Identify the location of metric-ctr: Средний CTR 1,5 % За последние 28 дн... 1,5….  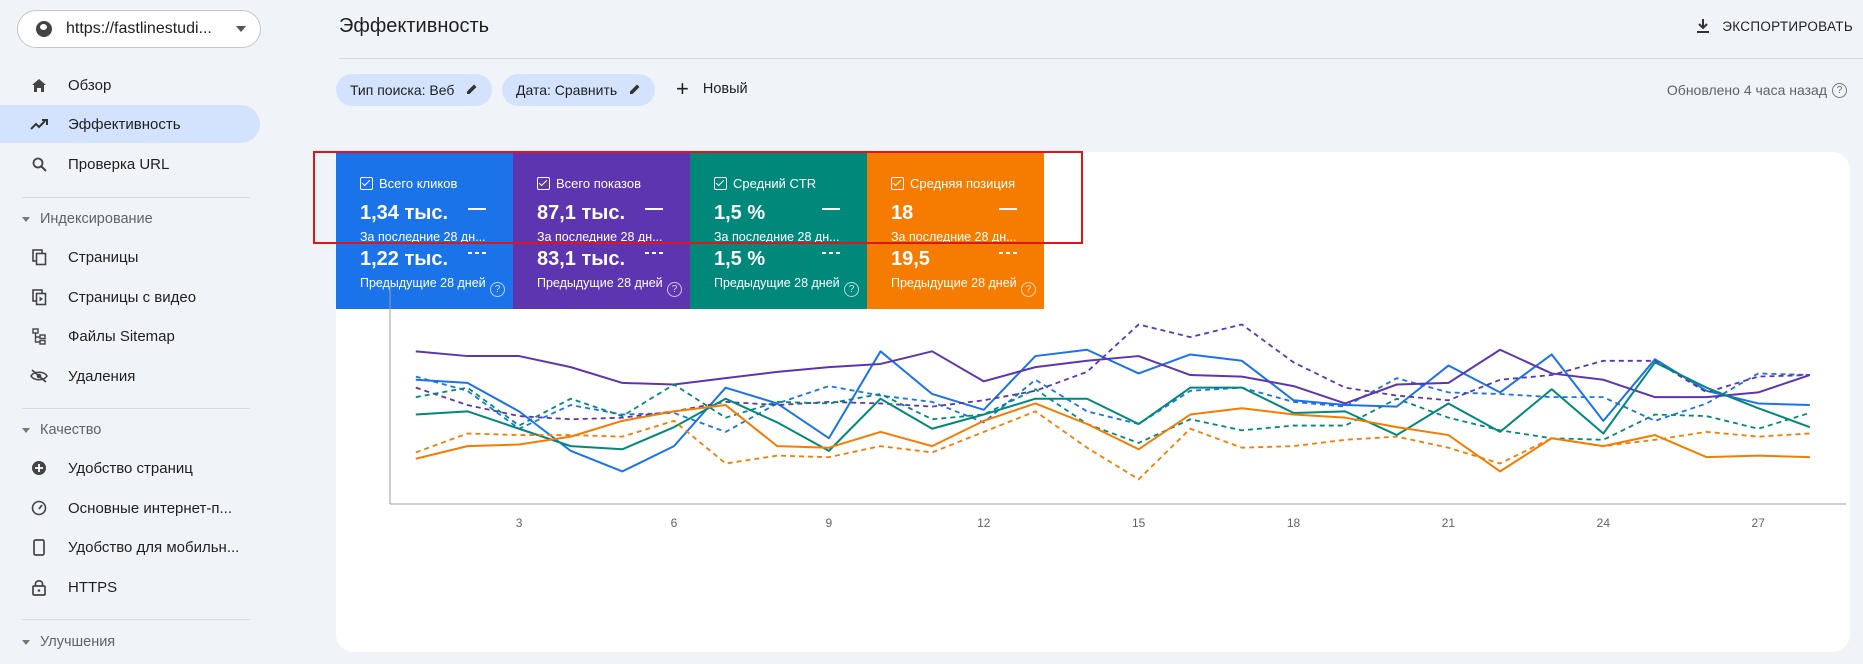
(778, 230).